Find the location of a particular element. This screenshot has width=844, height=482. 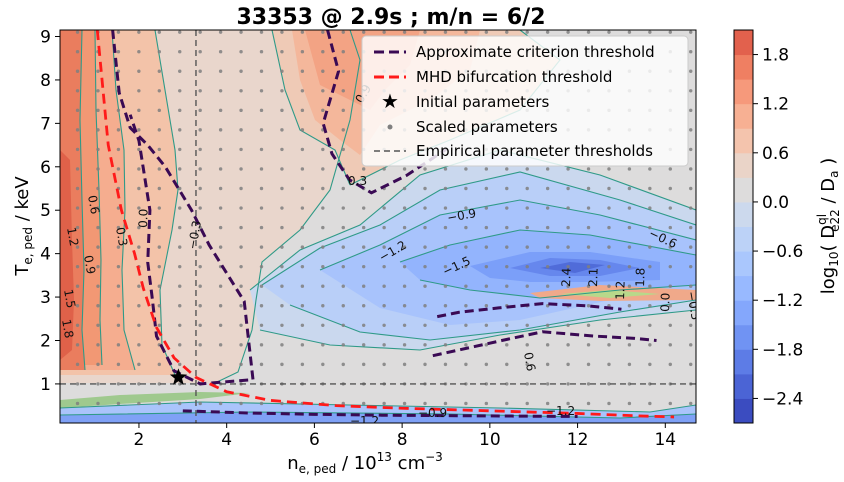

contour-label: −0.3 is located at coordinates (194, 234).